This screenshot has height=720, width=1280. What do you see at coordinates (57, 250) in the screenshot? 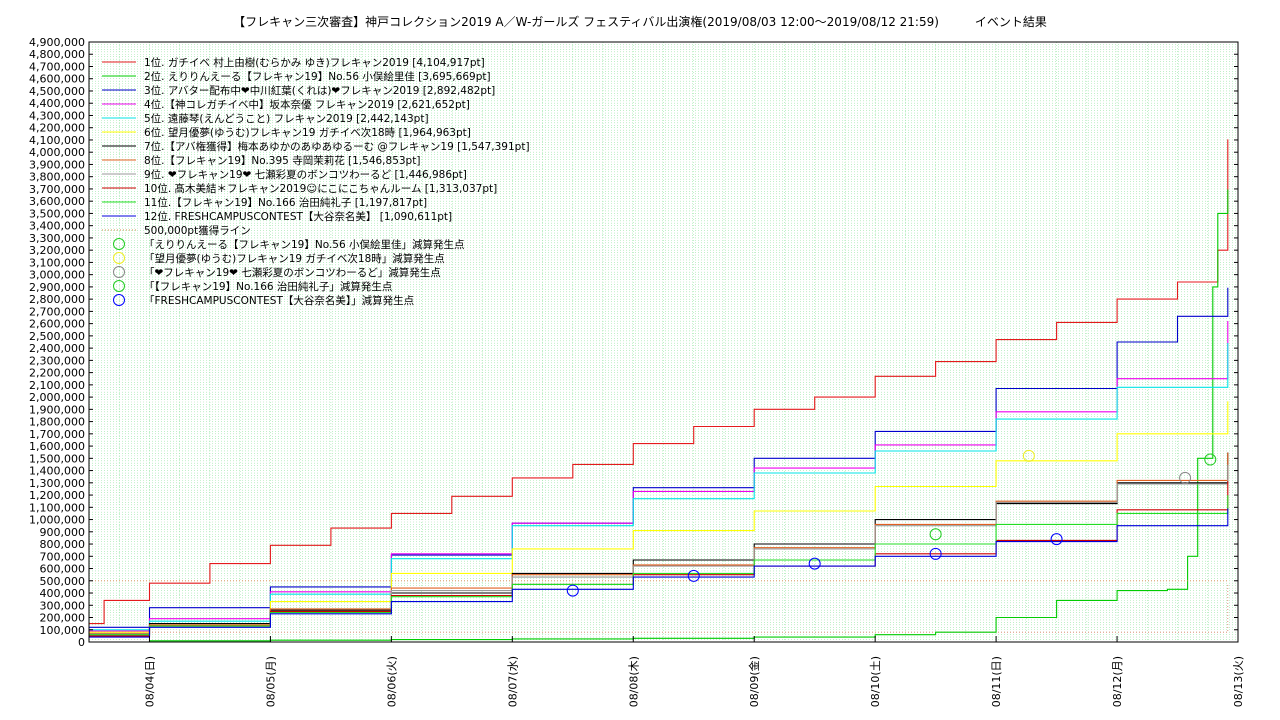
I see `y-tick-label: 3,200,000` at bounding box center [57, 250].